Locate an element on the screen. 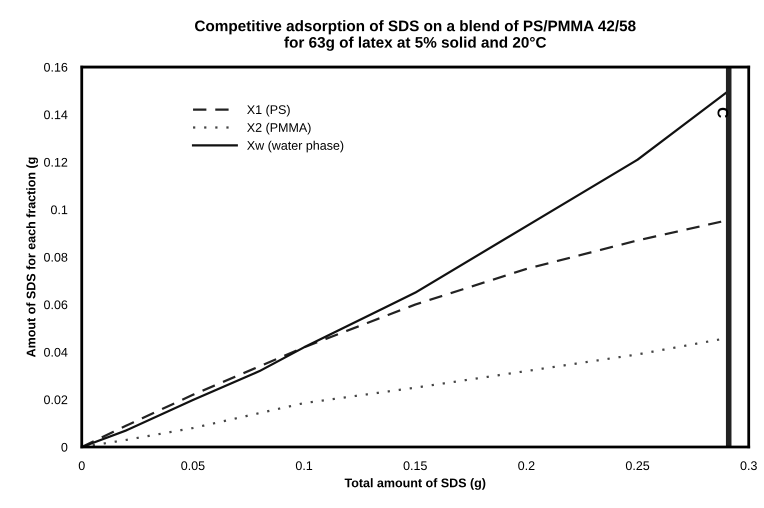 The height and width of the screenshot is (508, 764). y-tick-label: 0.14 is located at coordinates (56, 115).